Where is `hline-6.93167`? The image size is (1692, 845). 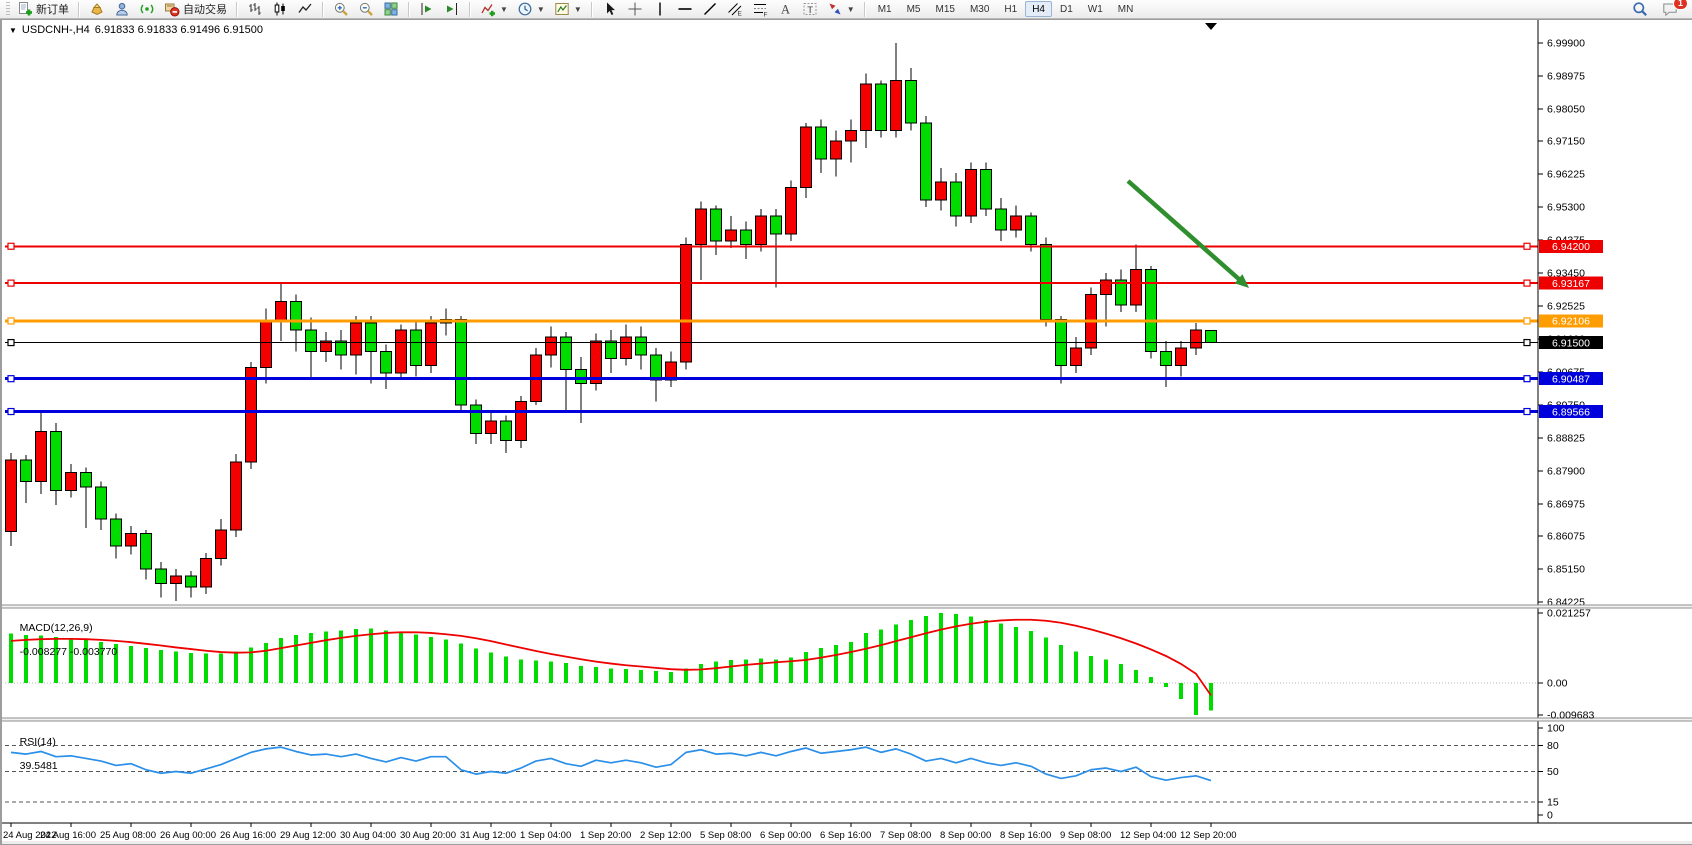 hline-6.93167 is located at coordinates (771, 283).